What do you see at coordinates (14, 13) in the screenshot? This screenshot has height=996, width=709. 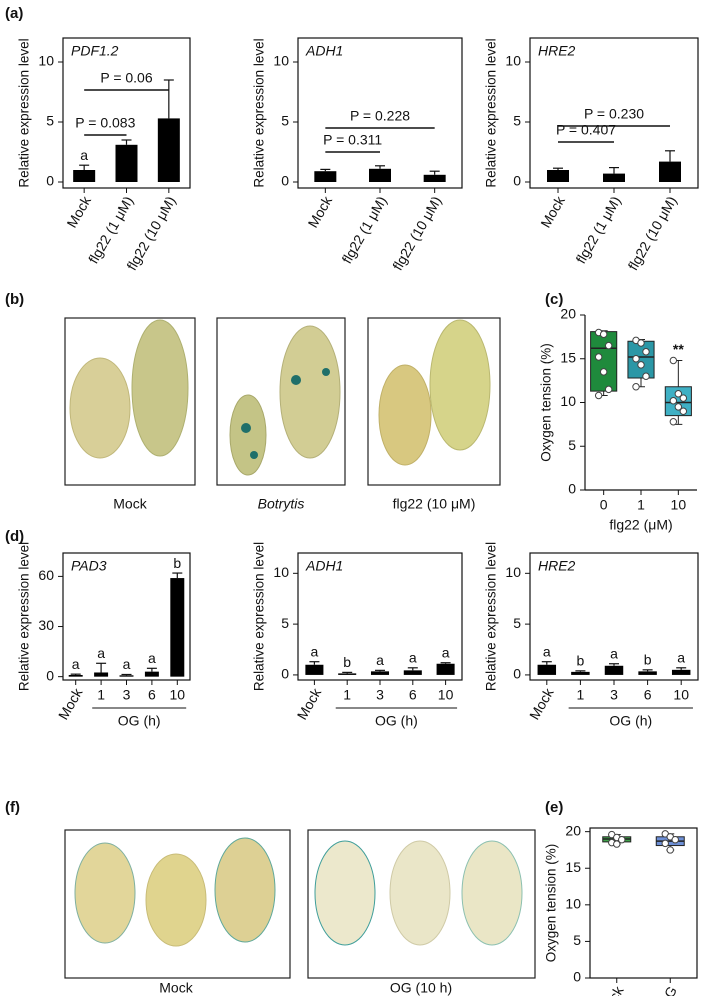 I see `panel-label: (a)` at bounding box center [14, 13].